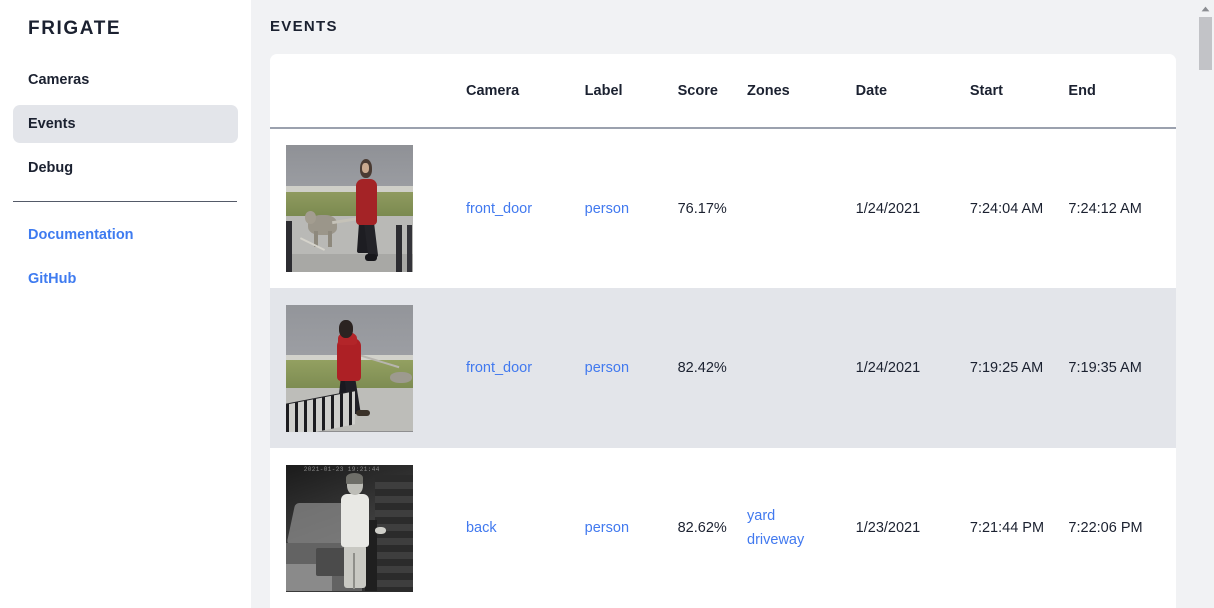 Image resolution: width=1214 pixels, height=608 pixels. I want to click on event-start-cell: 7:21:44 PM, so click(1007, 528).